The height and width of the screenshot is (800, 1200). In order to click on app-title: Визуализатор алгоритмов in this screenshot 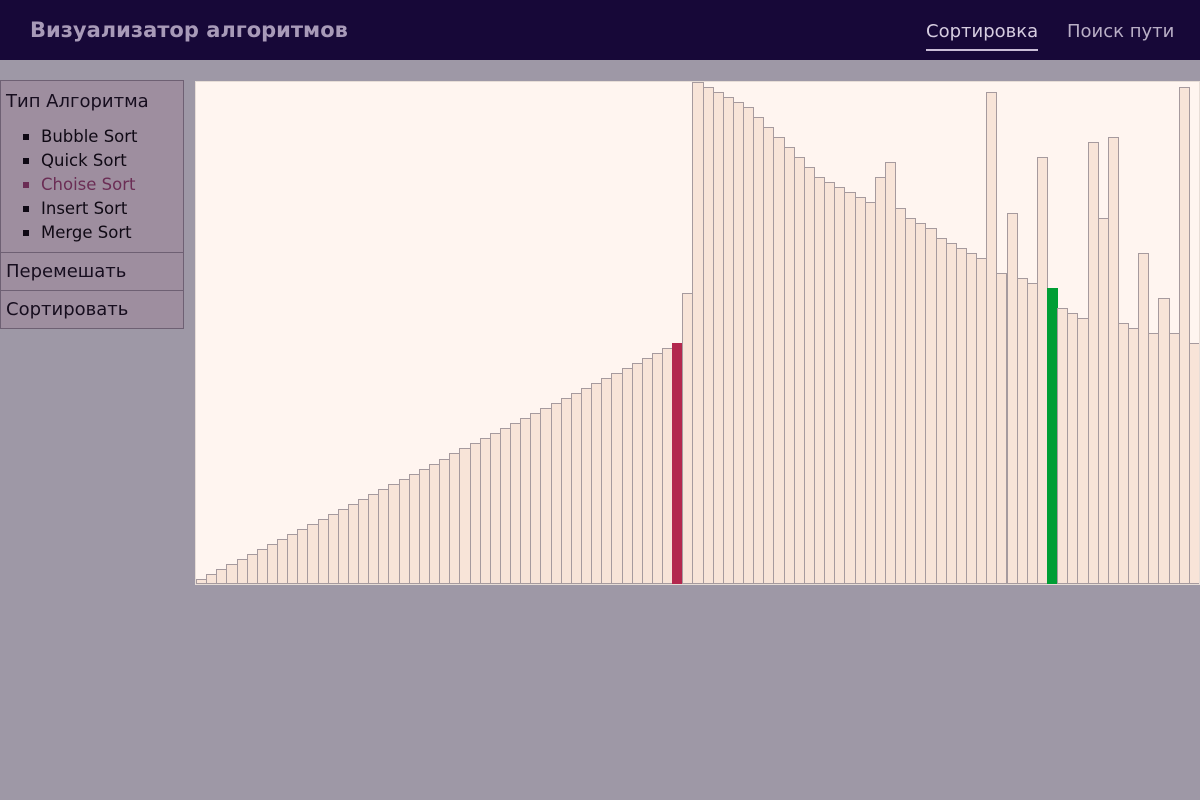, I will do `click(189, 30)`.